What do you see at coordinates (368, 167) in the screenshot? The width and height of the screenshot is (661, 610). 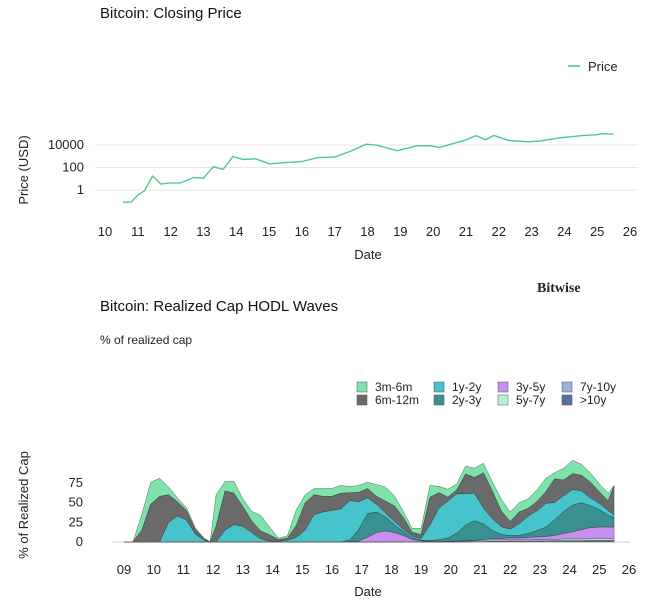 I see `price-series-line` at bounding box center [368, 167].